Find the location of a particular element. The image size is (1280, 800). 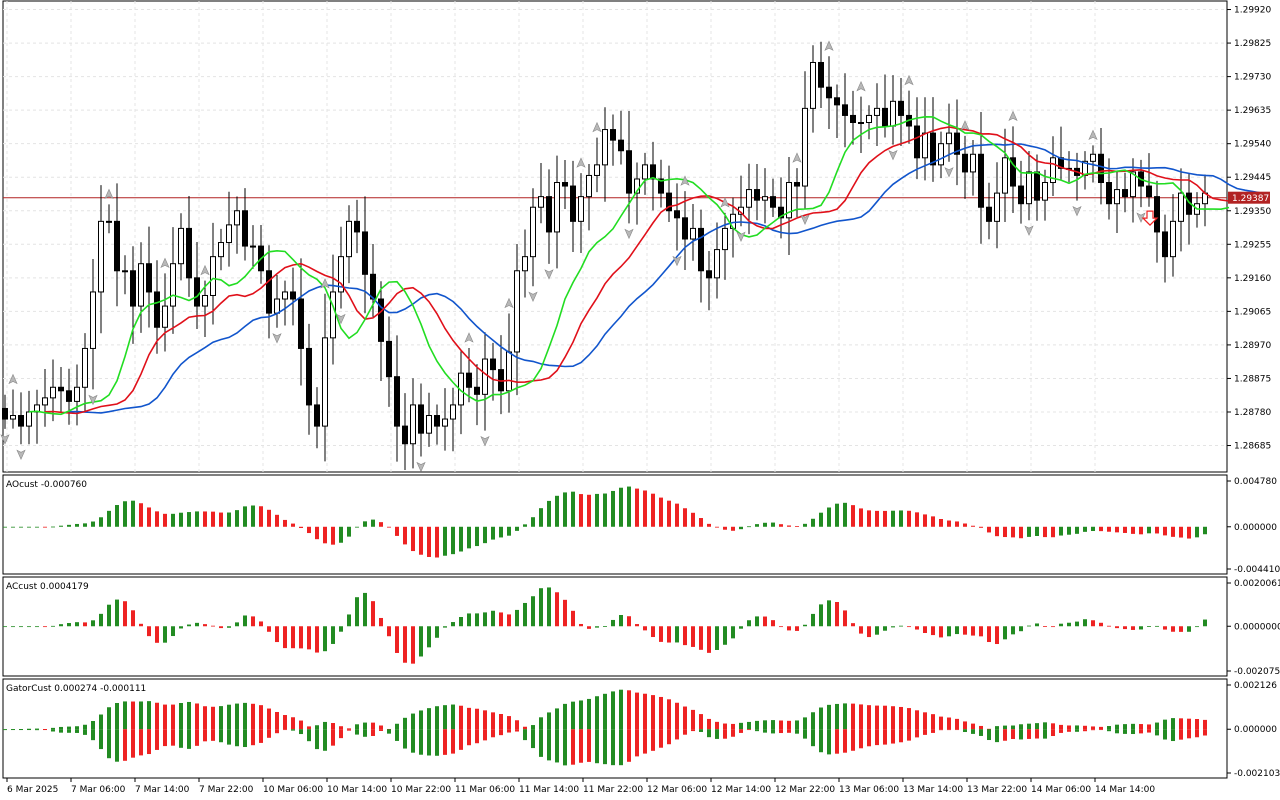

down-fractal is located at coordinates (93, 400).